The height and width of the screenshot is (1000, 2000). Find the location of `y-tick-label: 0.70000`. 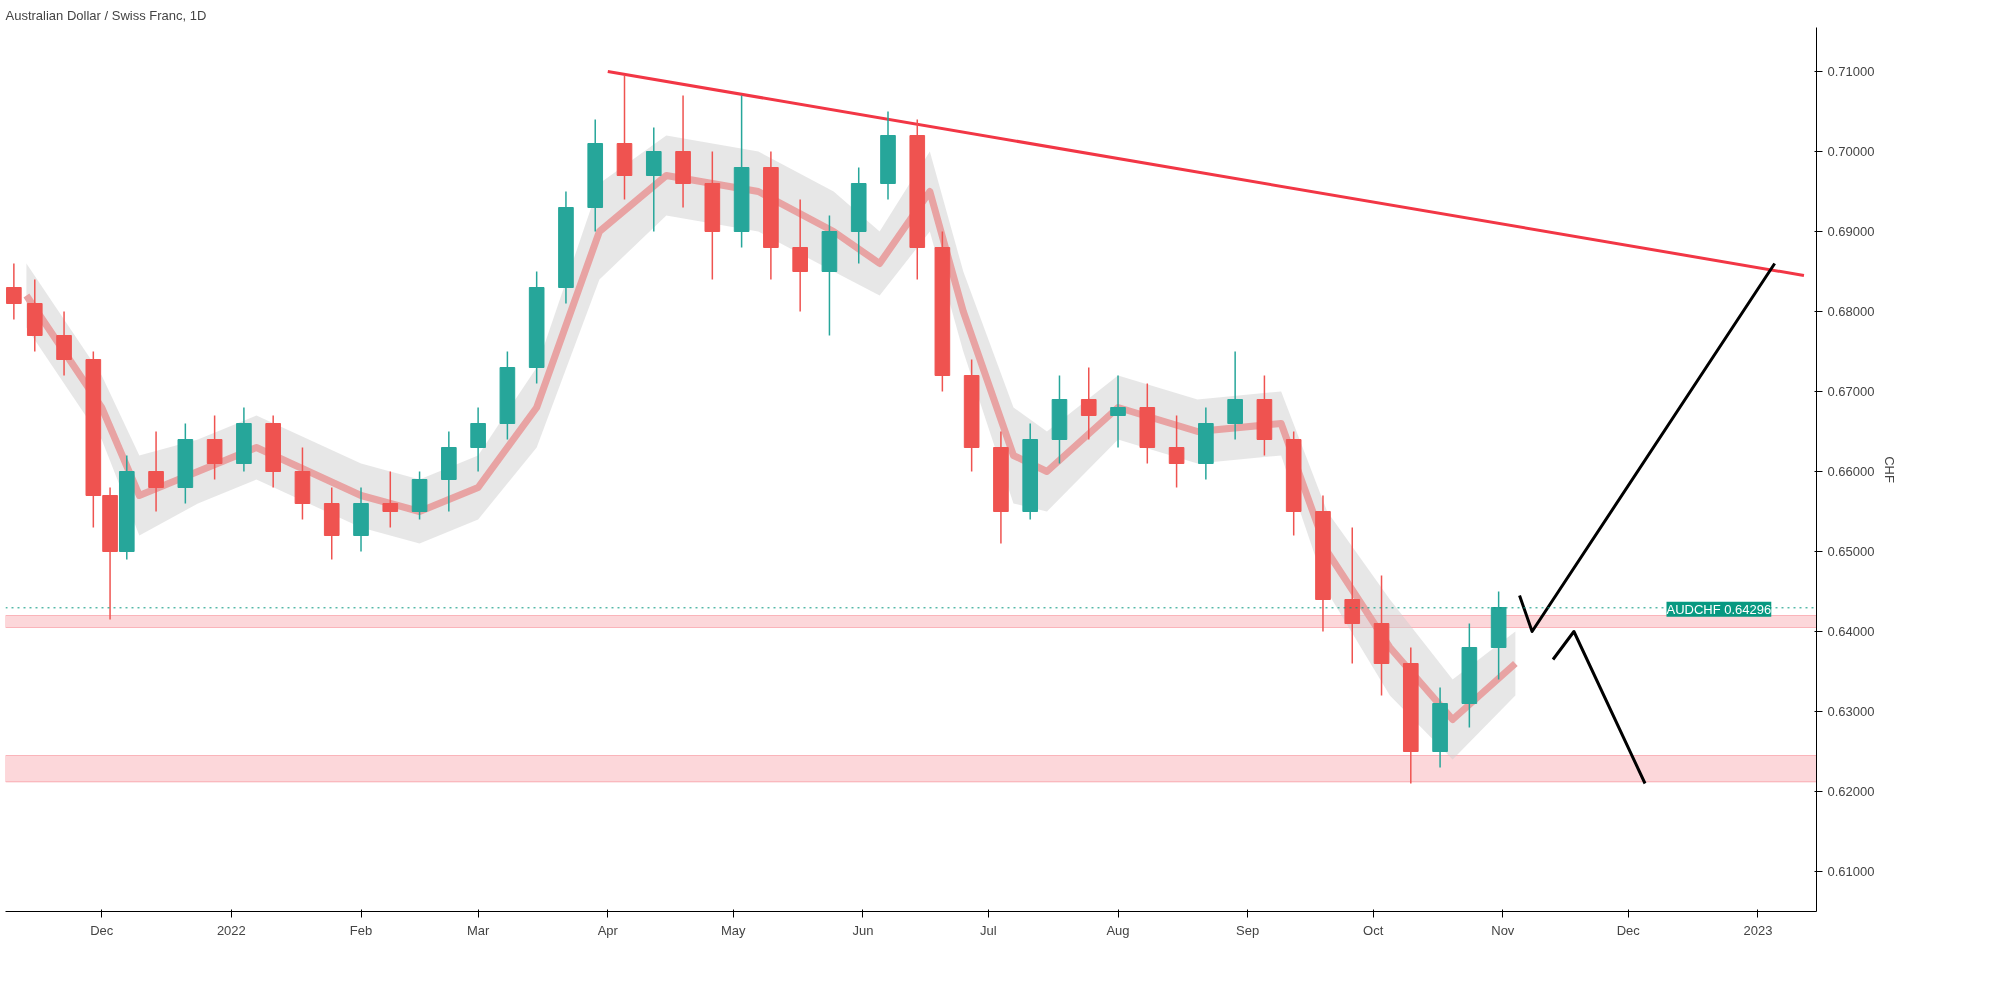

y-tick-label: 0.70000 is located at coordinates (1851, 151).